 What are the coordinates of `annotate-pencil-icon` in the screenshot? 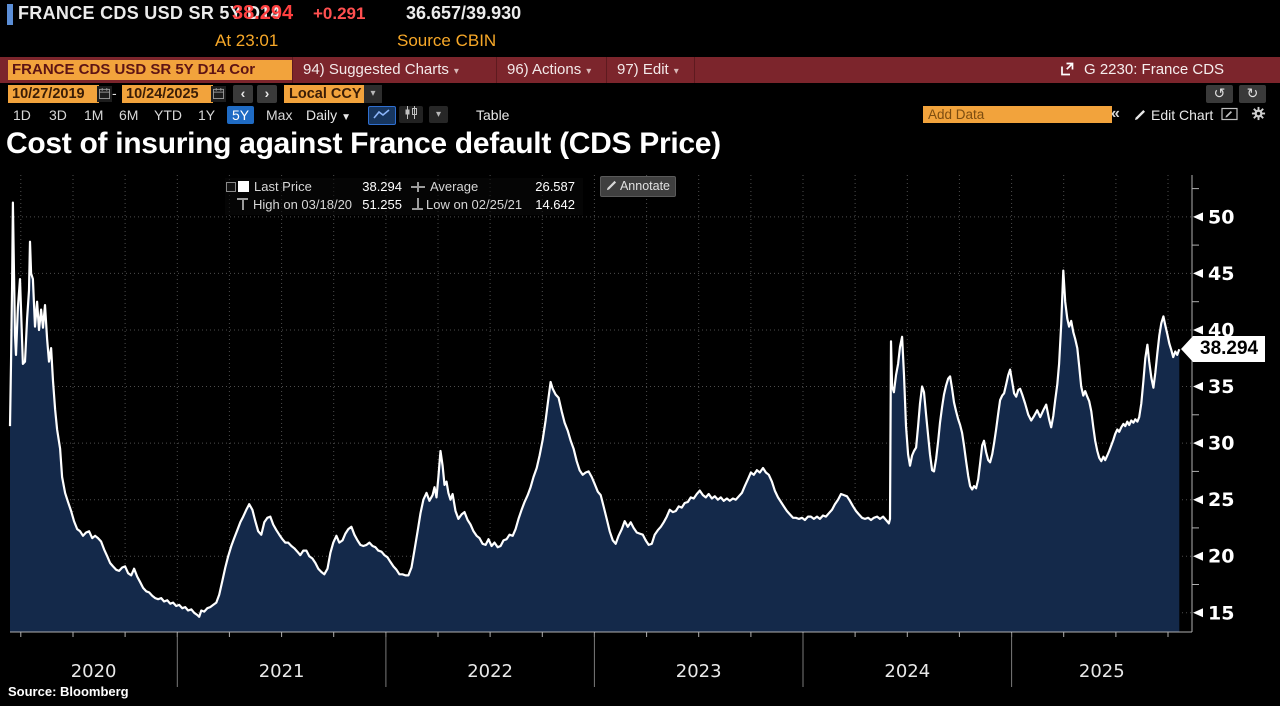 It's located at (611, 185).